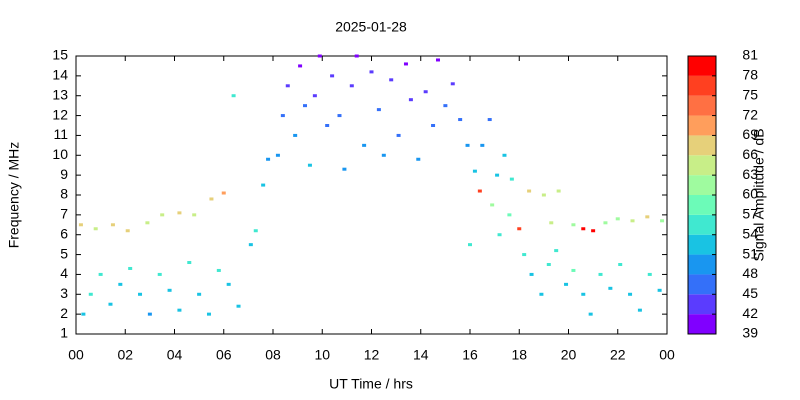  Describe the element at coordinates (60, 114) in the screenshot. I see `y-tick-label: 12` at that location.